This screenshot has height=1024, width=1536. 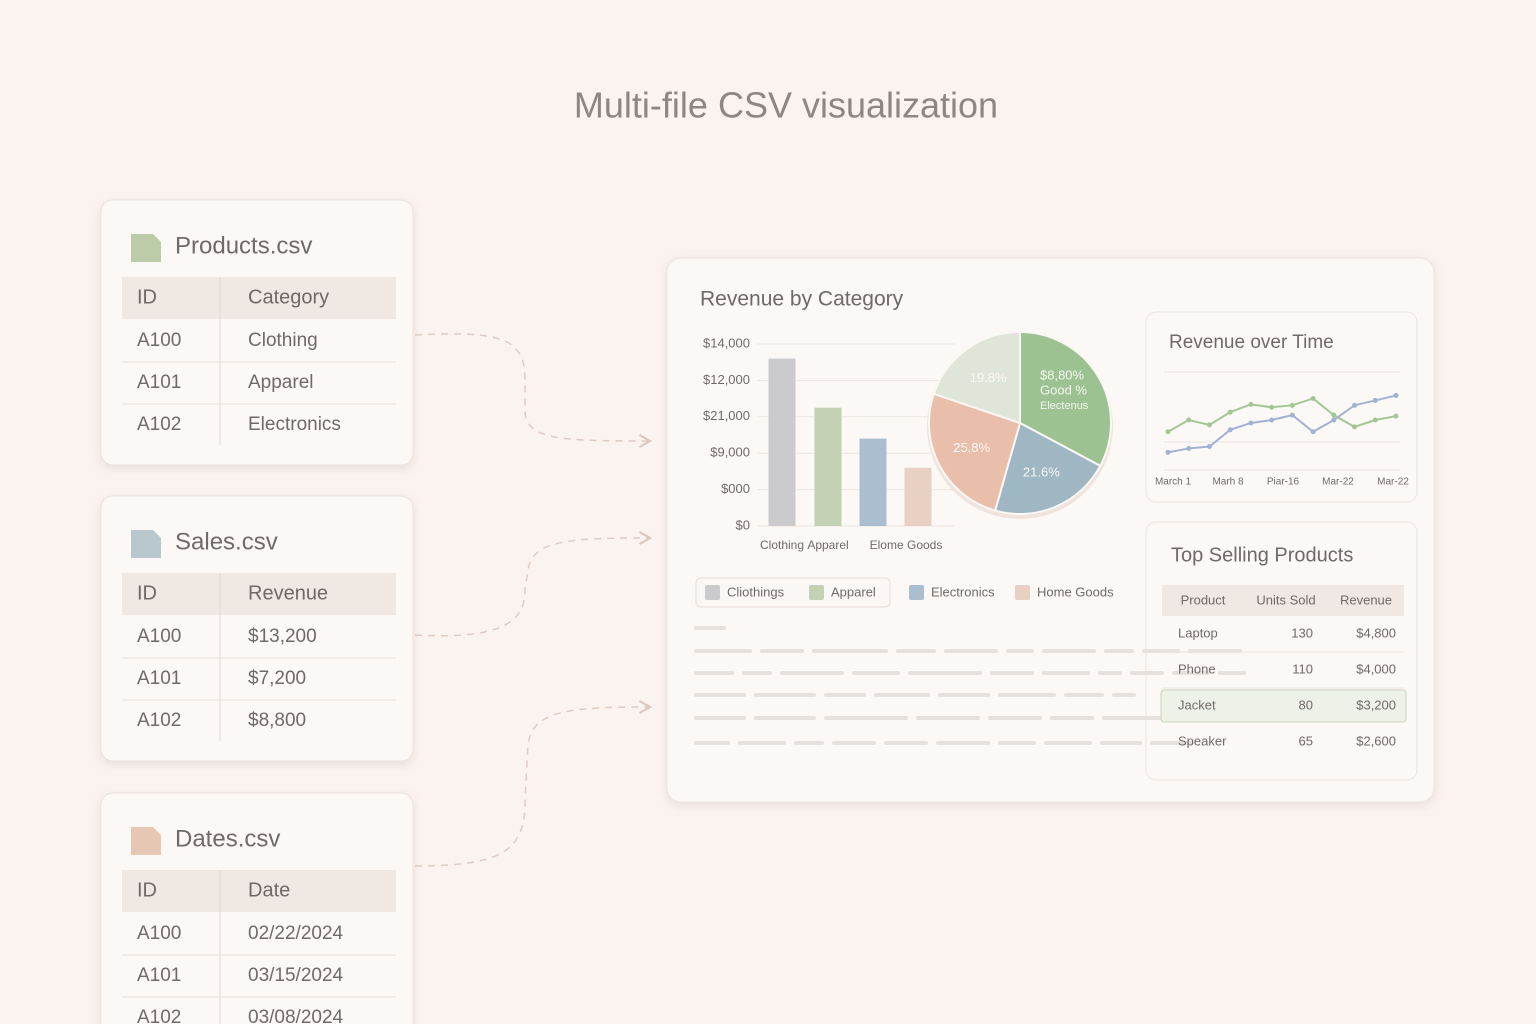 What do you see at coordinates (294, 424) in the screenshot?
I see `cell: Electronics` at bounding box center [294, 424].